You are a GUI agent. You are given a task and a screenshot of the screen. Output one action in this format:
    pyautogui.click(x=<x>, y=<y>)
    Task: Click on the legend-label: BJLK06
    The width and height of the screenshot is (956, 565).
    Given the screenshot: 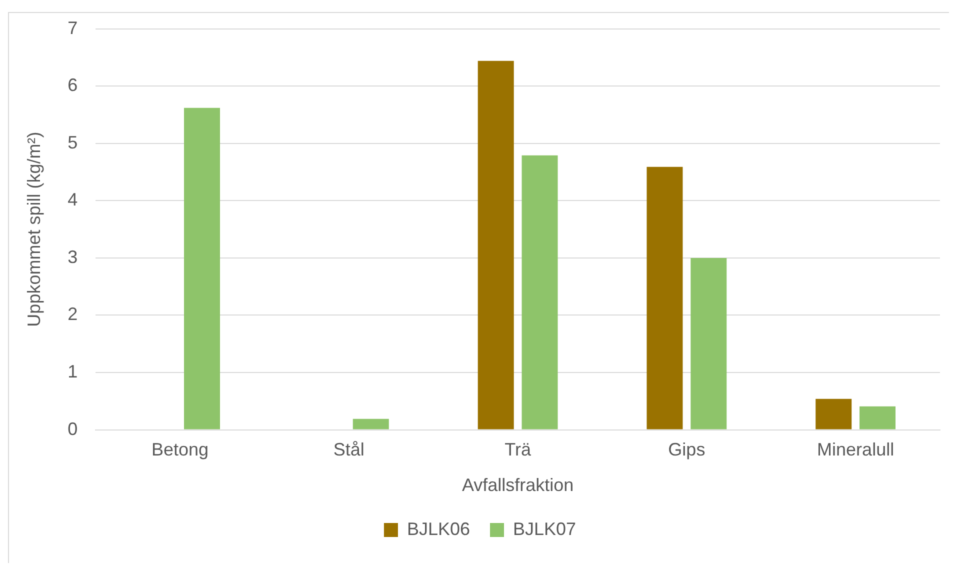 What is the action you would take?
    pyautogui.click(x=438, y=528)
    